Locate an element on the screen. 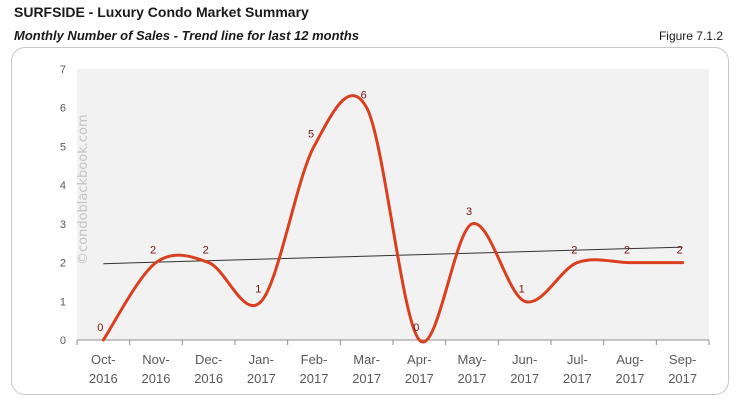 The width and height of the screenshot is (737, 403). x-tick-label: Jun-2017 is located at coordinates (524, 369).